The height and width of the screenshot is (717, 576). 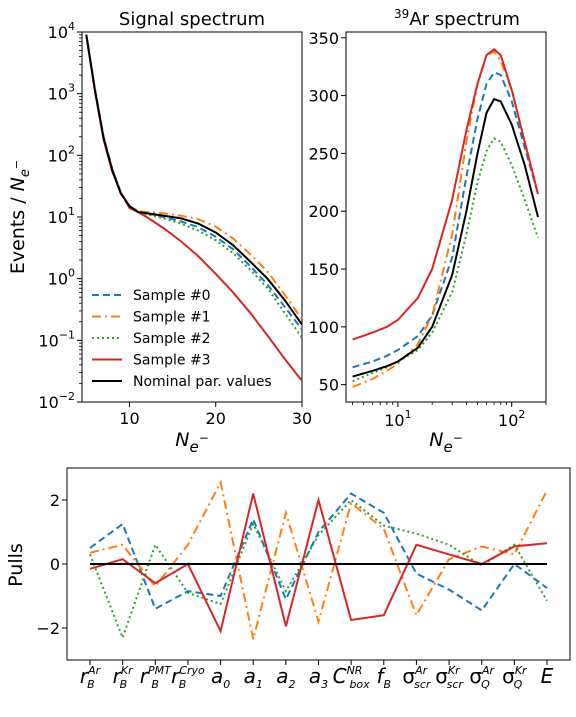 I want to click on pulls-x-tick-label: rKr B, so click(x=123, y=677).